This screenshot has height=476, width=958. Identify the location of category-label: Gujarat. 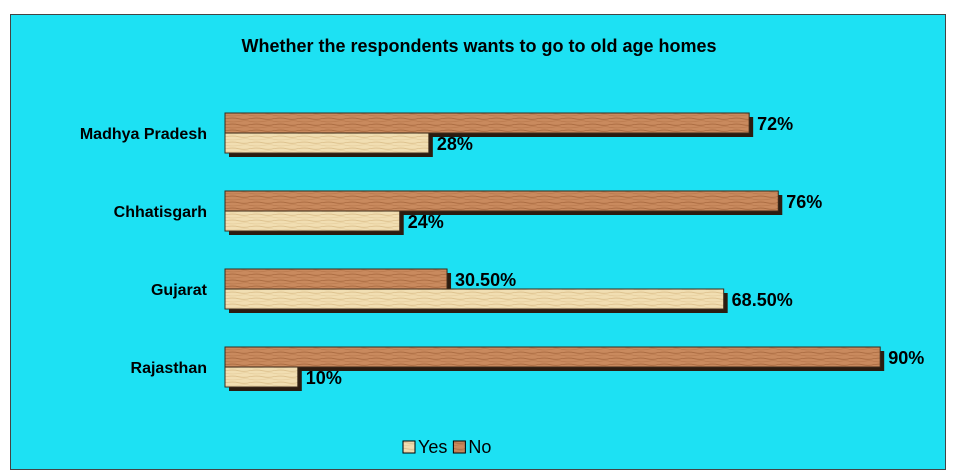
(179, 290).